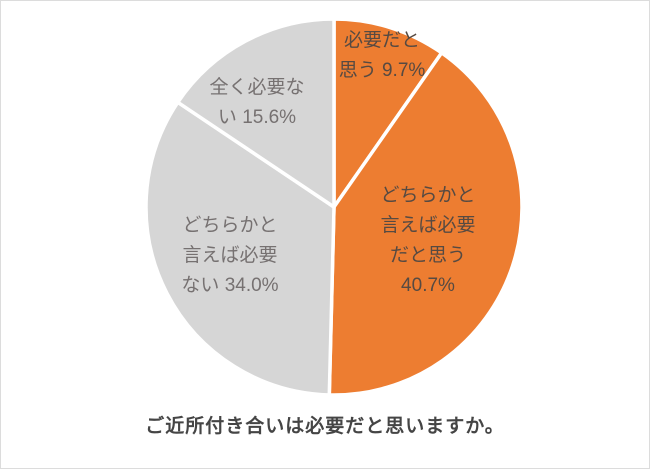 The height and width of the screenshot is (469, 650). What do you see at coordinates (325, 426) in the screenshot?
I see `chart-title: ご近所付き合いは必要だと思いますか。` at bounding box center [325, 426].